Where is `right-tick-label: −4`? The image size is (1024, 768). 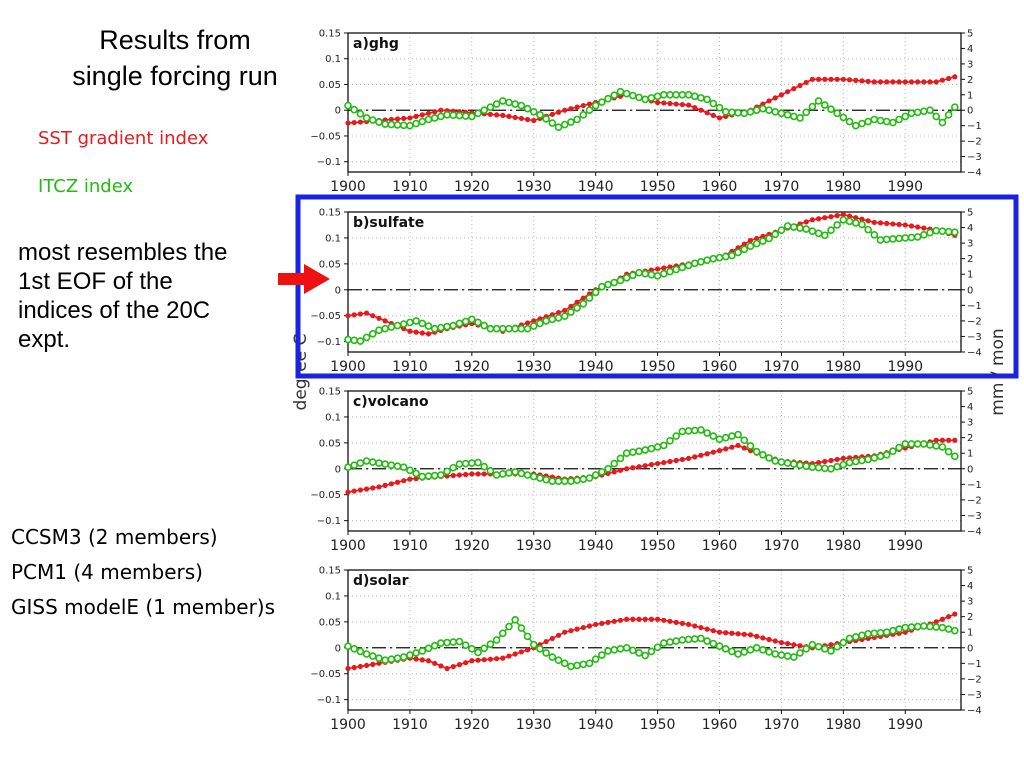
right-tick-label: −4 is located at coordinates (974, 173).